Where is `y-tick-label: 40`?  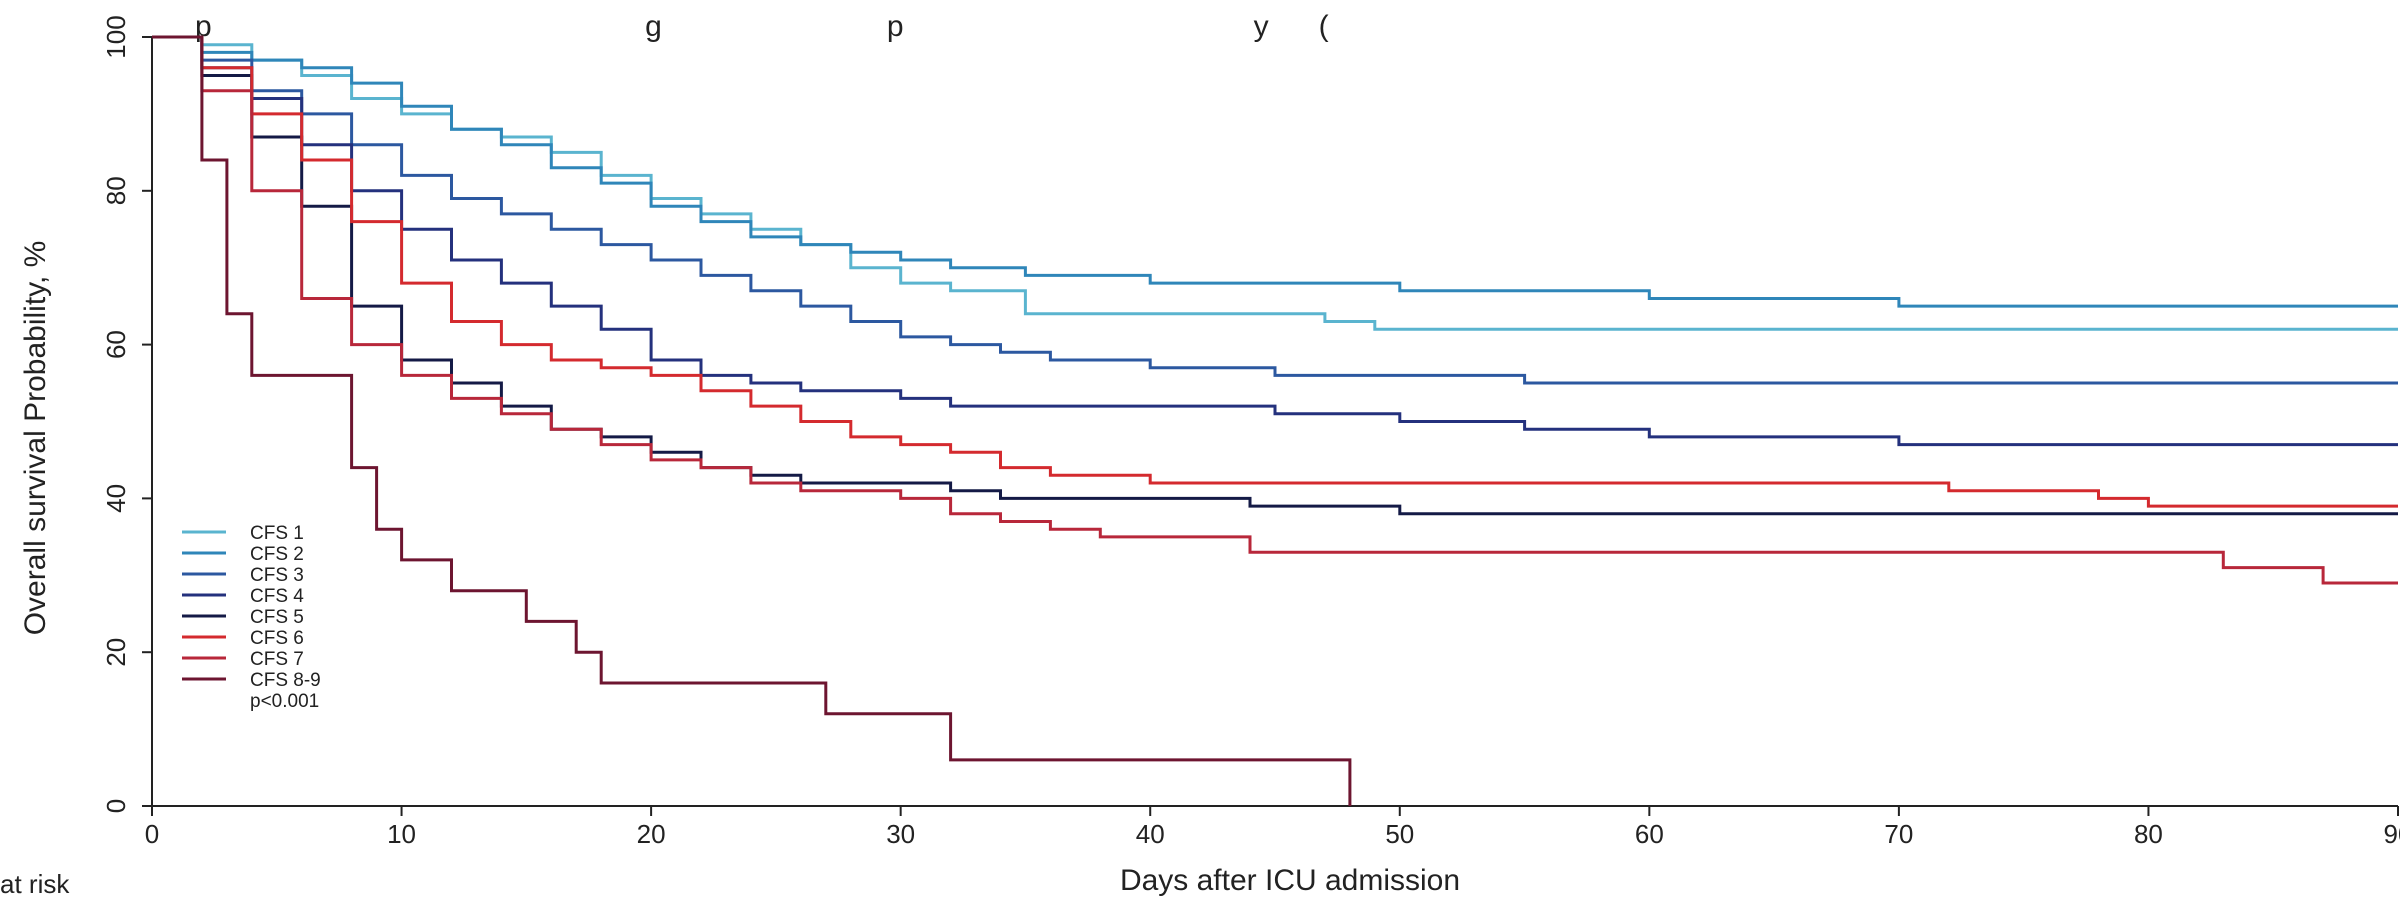
y-tick-label: 40 is located at coordinates (116, 498).